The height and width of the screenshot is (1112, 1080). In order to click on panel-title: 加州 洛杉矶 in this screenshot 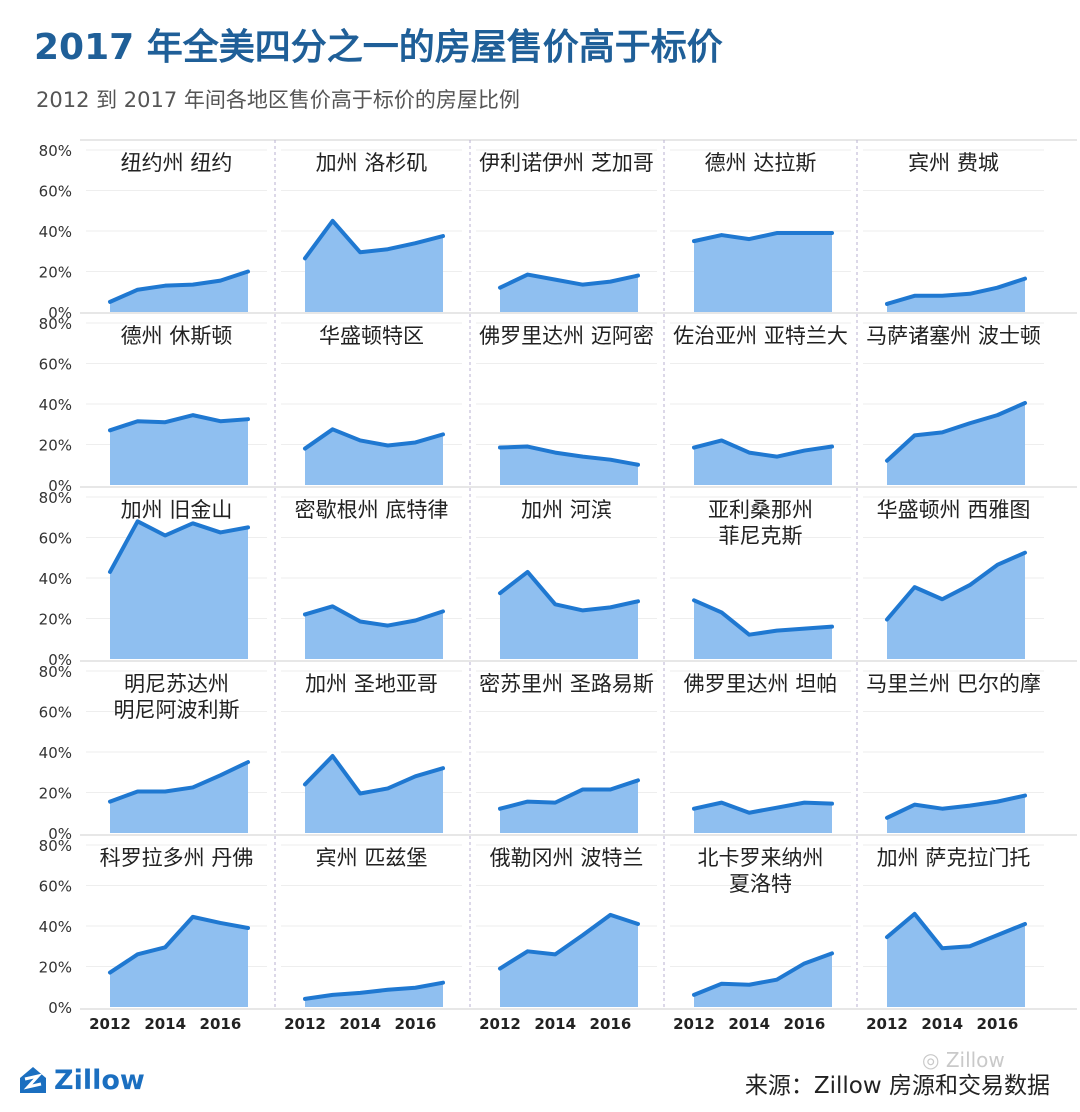, I will do `click(372, 163)`.